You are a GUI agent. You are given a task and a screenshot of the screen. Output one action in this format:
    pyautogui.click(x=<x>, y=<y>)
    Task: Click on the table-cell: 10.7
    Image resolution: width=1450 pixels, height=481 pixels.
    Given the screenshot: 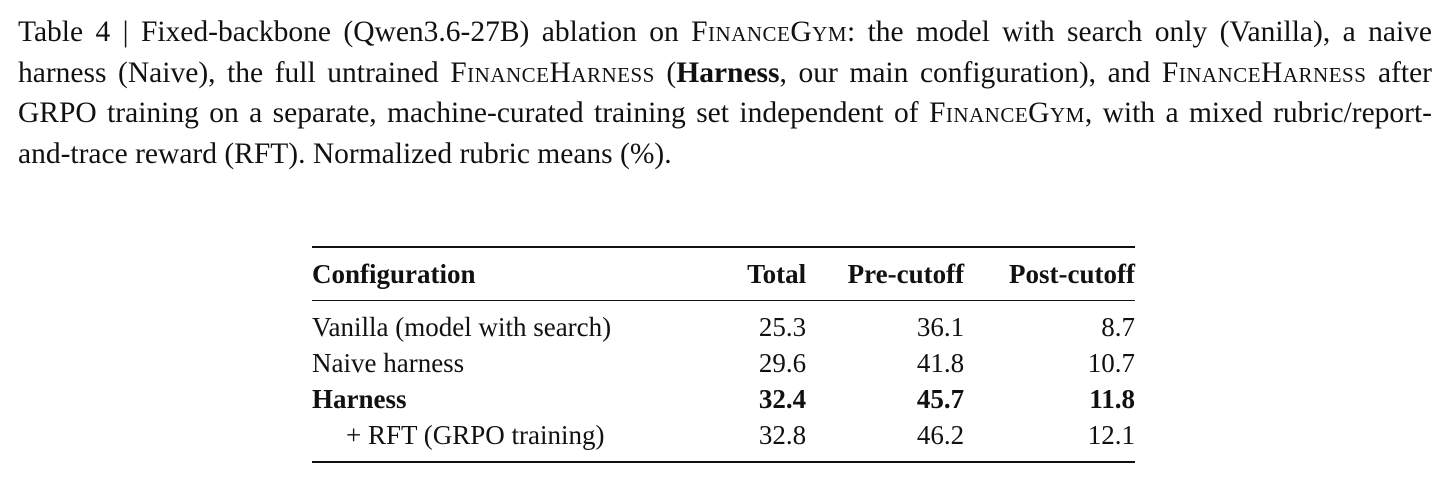 What is the action you would take?
    pyautogui.click(x=1111, y=363)
    